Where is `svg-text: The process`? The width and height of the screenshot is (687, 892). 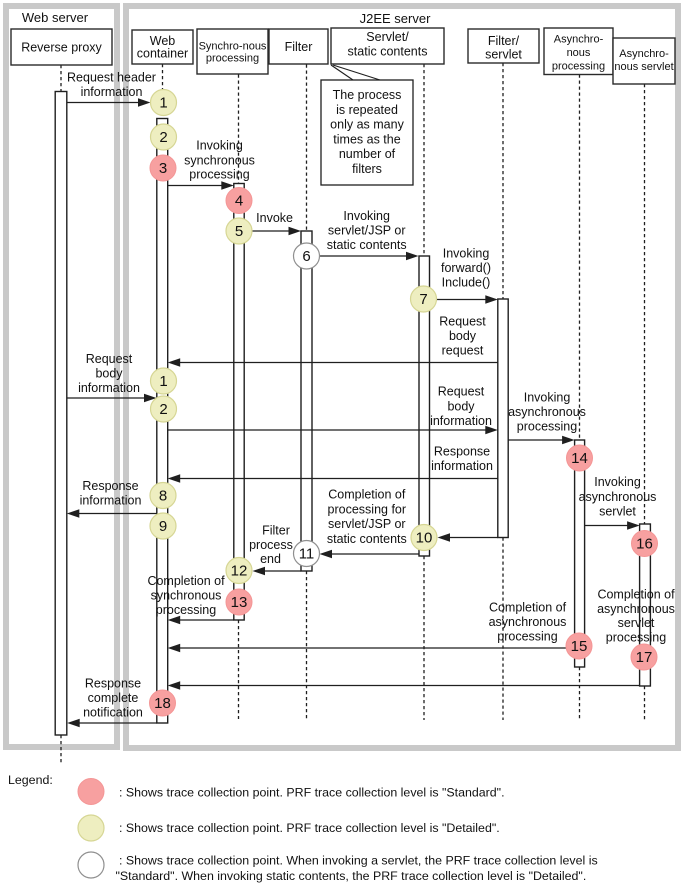 svg-text: The process is located at coordinates (367, 95).